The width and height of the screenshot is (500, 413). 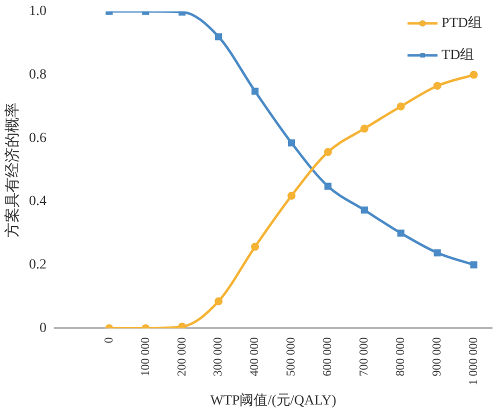 I want to click on x-tick-label: 500 000, so click(x=291, y=356).